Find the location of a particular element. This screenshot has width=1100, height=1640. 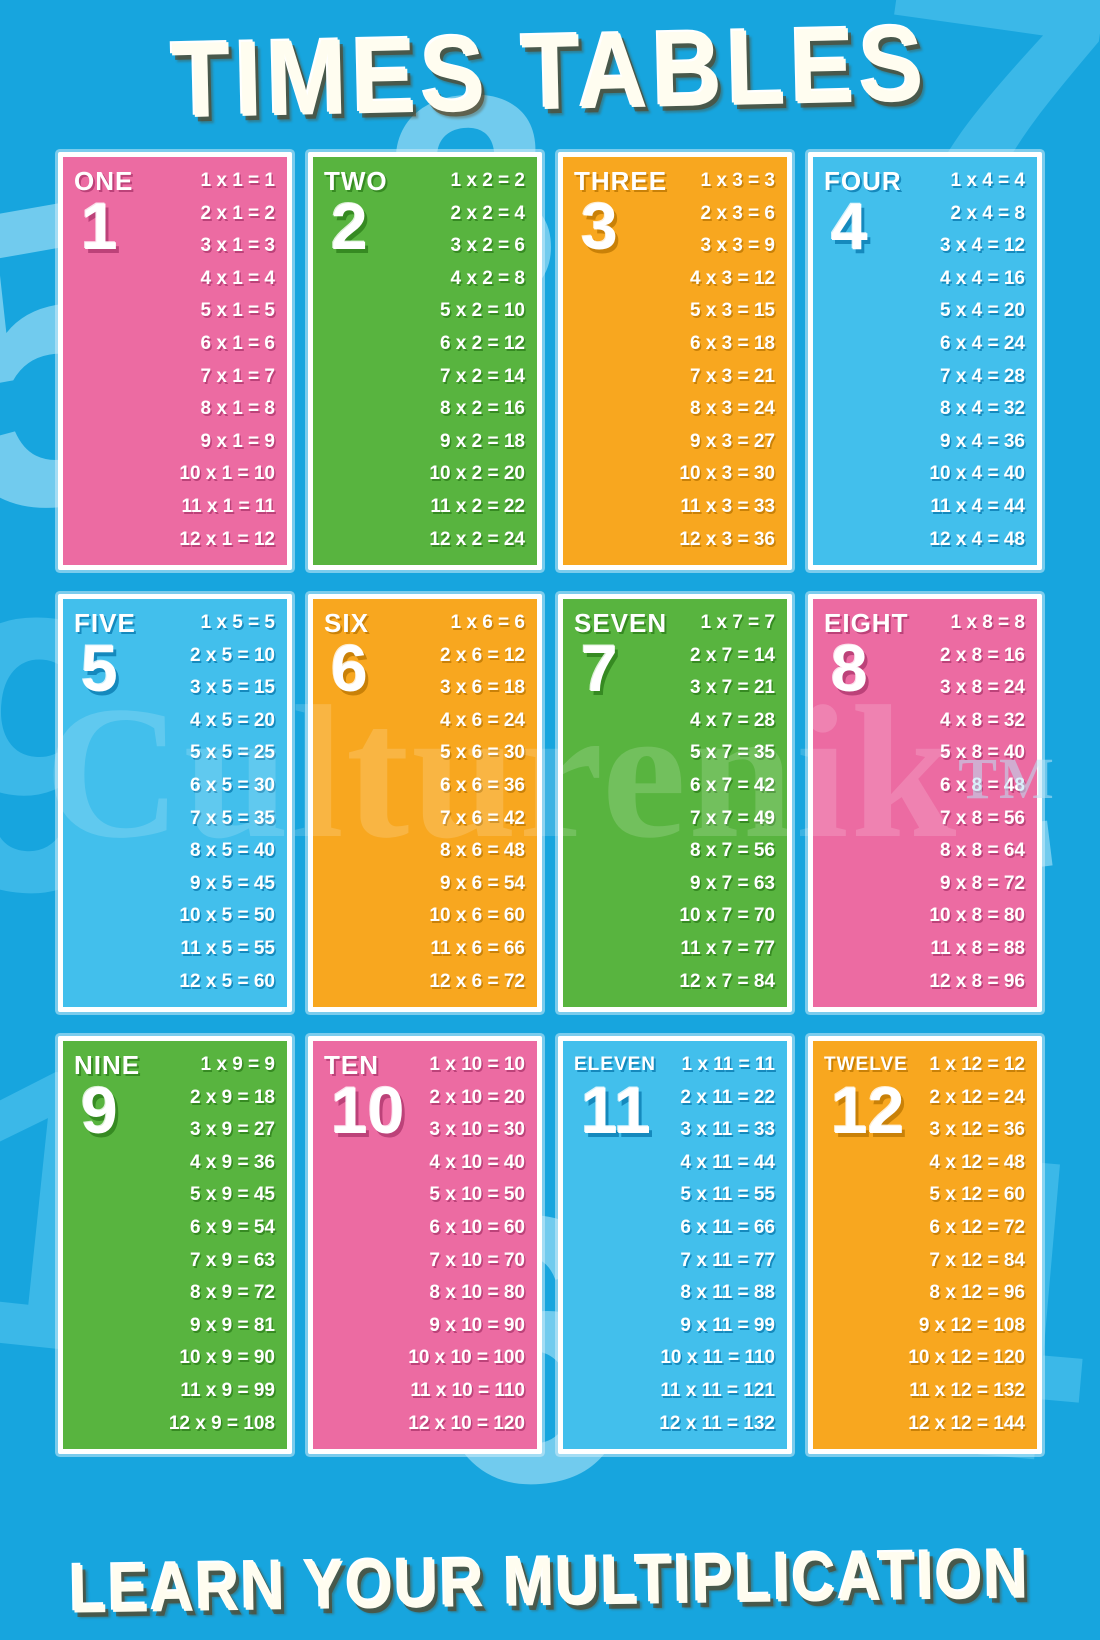

equation-row: 1 x 3 = 3 is located at coordinates (737, 180).